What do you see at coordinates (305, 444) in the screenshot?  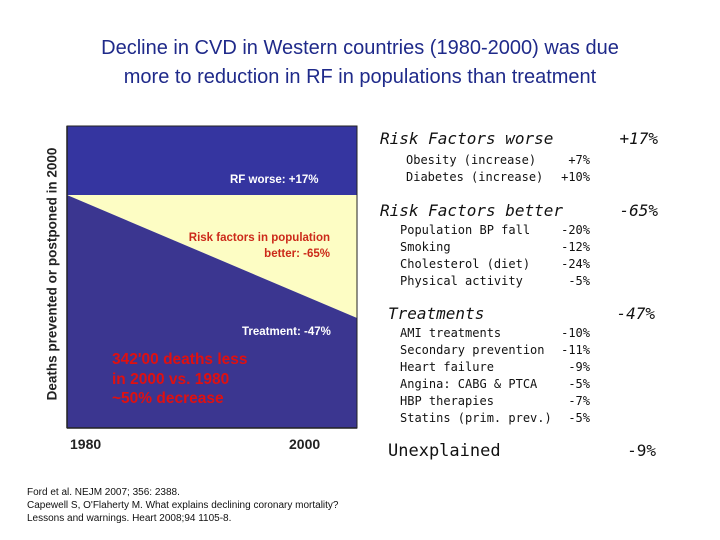 I see `x-tick-2000: 2000` at bounding box center [305, 444].